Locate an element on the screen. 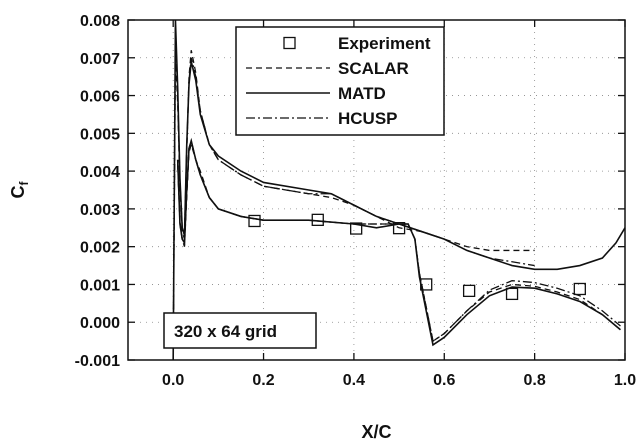 The width and height of the screenshot is (641, 442). legend-box is located at coordinates (340, 81).